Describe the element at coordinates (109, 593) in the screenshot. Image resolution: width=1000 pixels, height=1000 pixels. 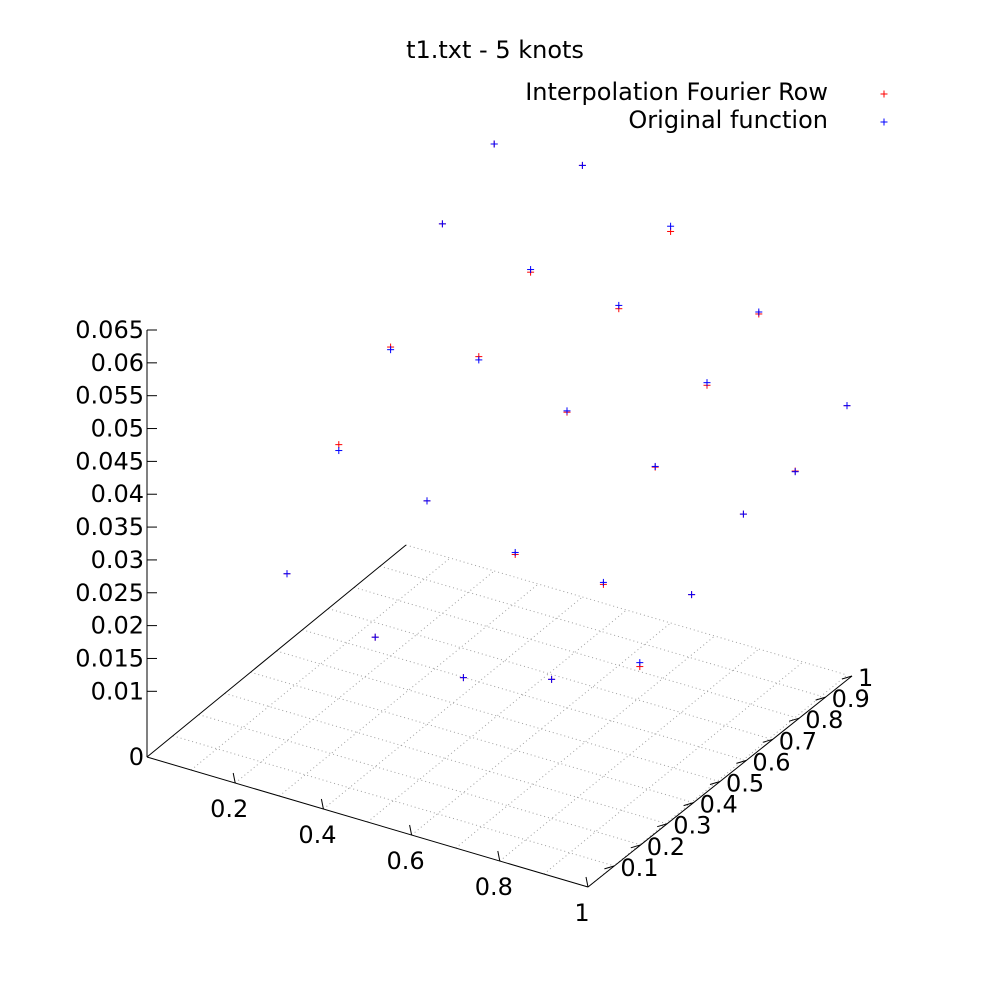
I see `z-tick-label: 0.025` at that location.